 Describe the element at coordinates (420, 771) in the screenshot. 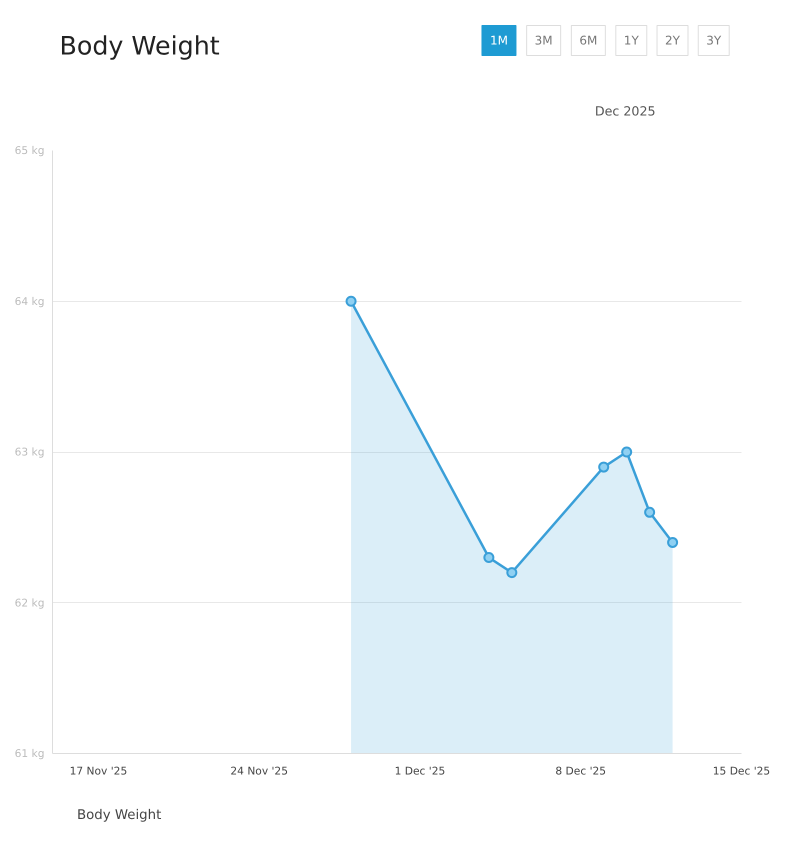

I see `x-tick-label: 1 Dec '25` at that location.